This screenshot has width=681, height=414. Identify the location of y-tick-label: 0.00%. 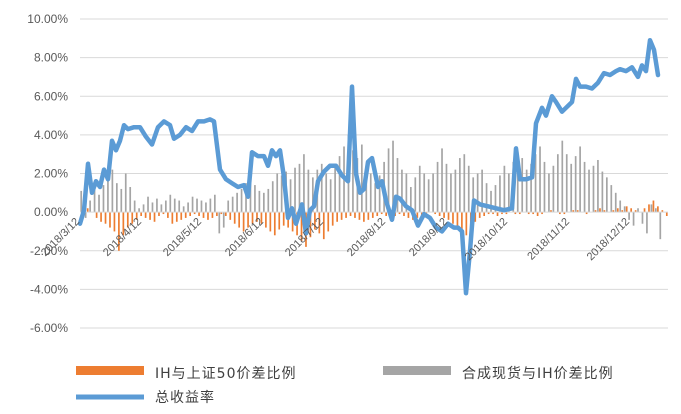
(51, 212).